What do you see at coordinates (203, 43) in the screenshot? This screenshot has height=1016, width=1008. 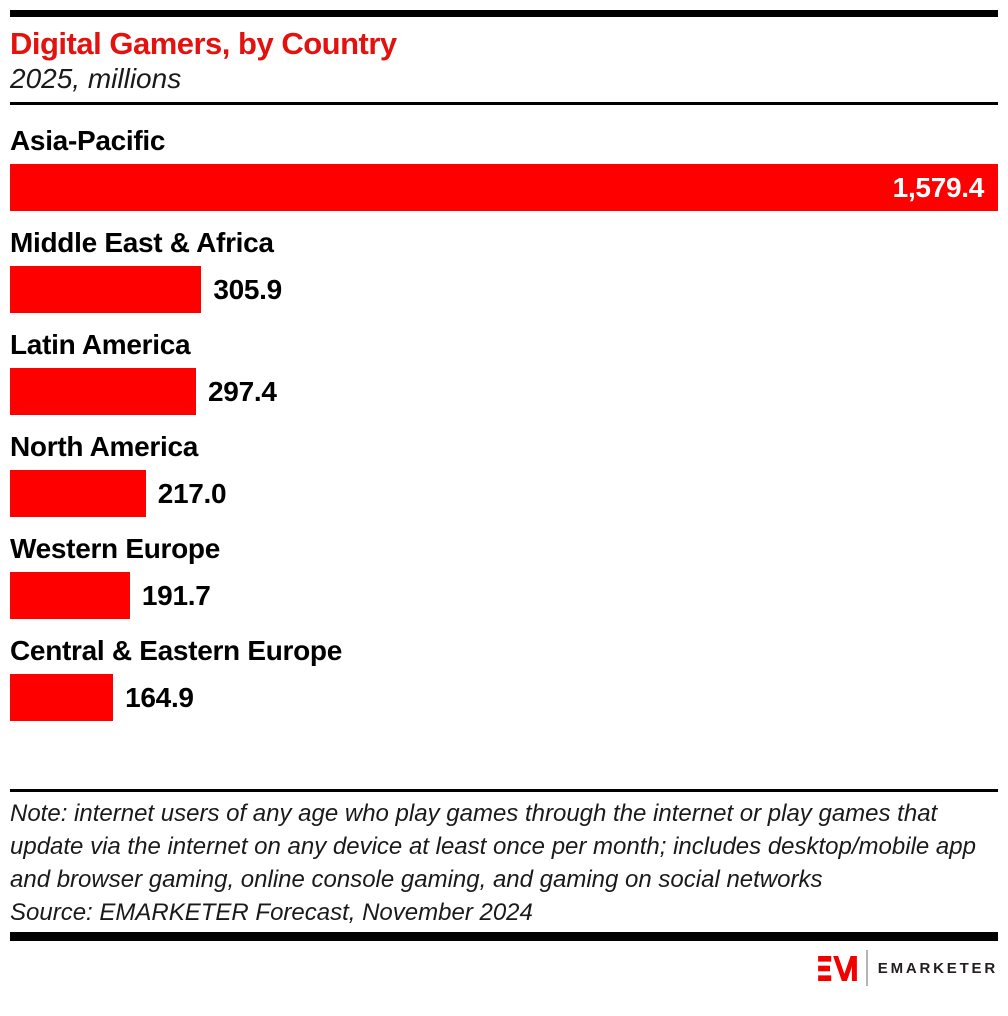 I see `page-title: Digital Gamers, by Country` at bounding box center [203, 43].